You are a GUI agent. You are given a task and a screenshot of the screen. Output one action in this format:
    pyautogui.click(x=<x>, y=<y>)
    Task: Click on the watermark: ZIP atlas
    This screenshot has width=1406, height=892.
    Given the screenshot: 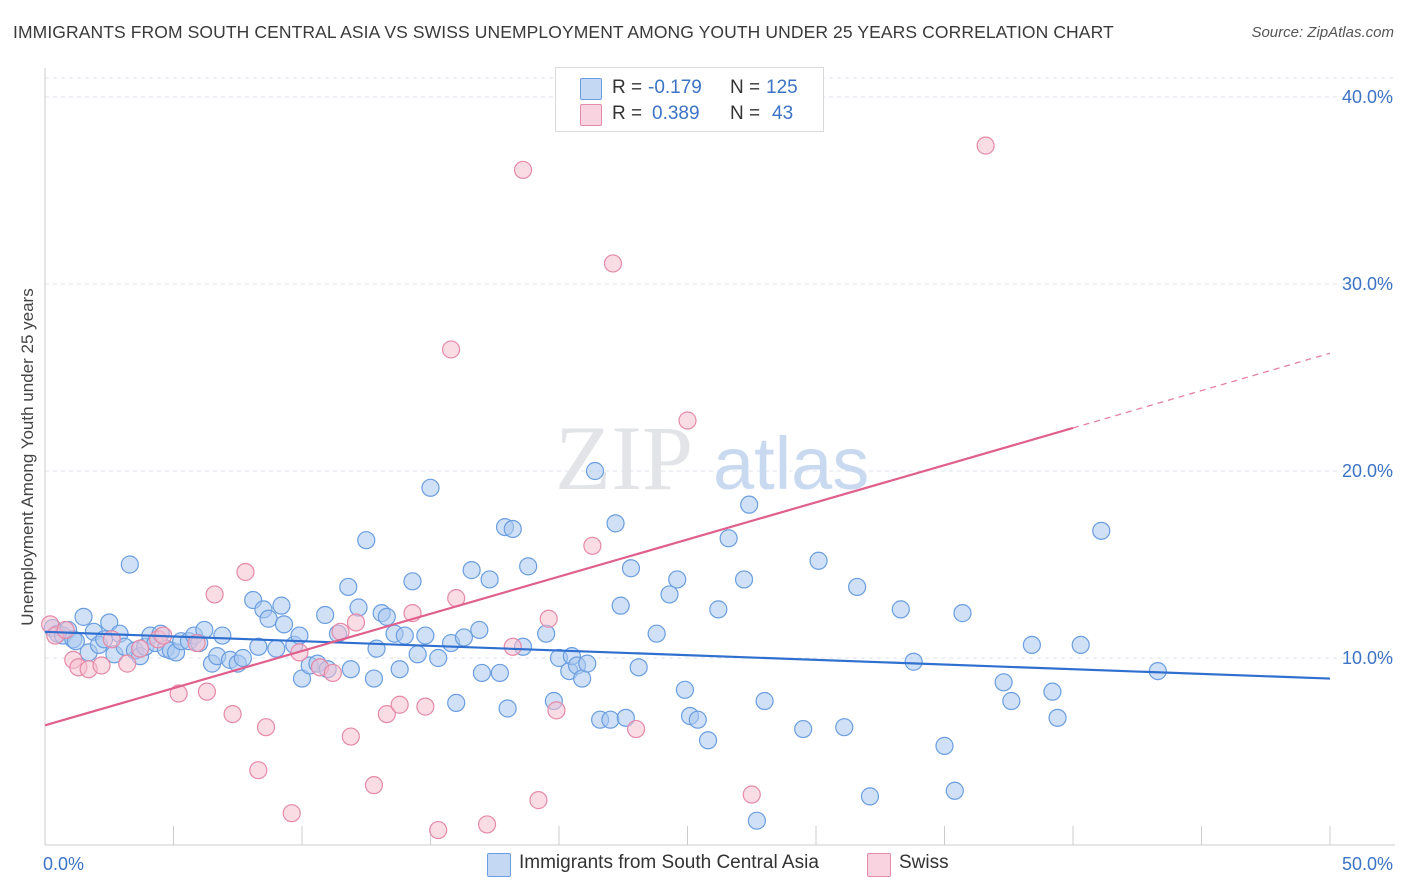 What is the action you would take?
    pyautogui.click(x=712, y=458)
    